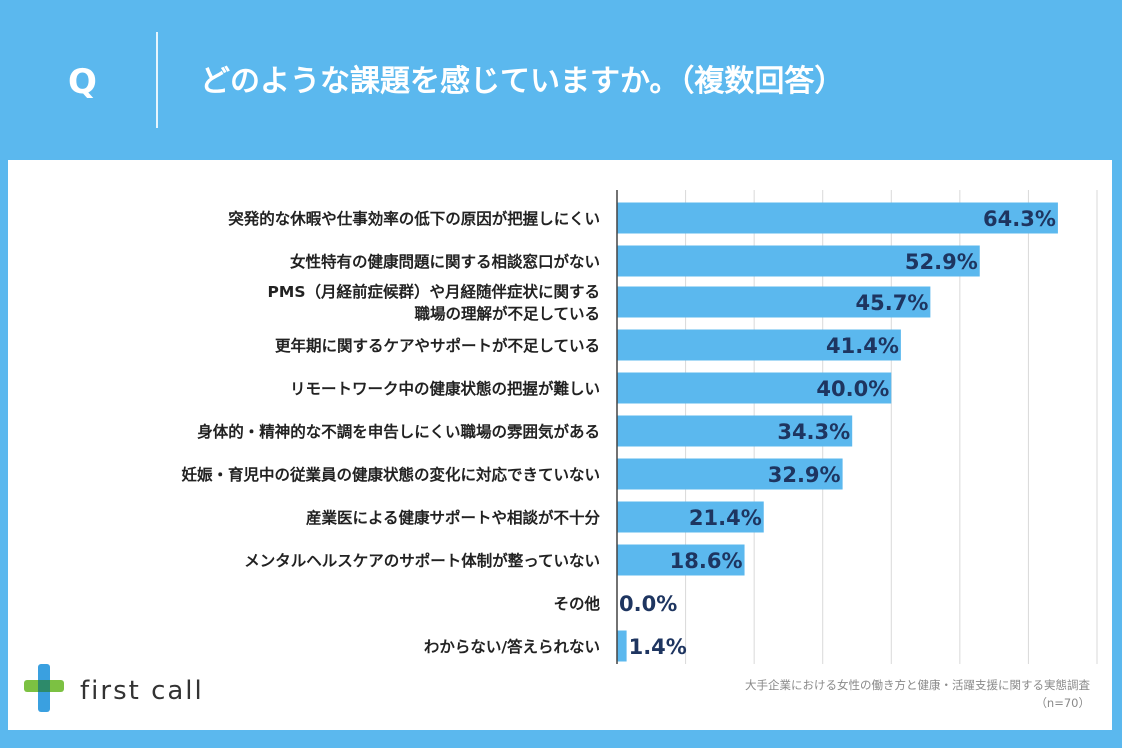  What do you see at coordinates (917, 694) in the screenshot?
I see `source-note: 大手企業における女性の働き方と健康・活躍支援に関する実態調査 （n=70）` at bounding box center [917, 694].